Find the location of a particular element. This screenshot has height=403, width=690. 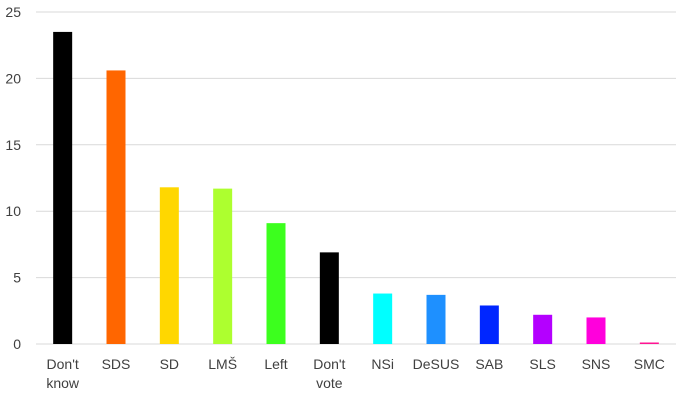

y-axis-tick-labels: 0 5 10 15 20 25 is located at coordinates (13, 178).